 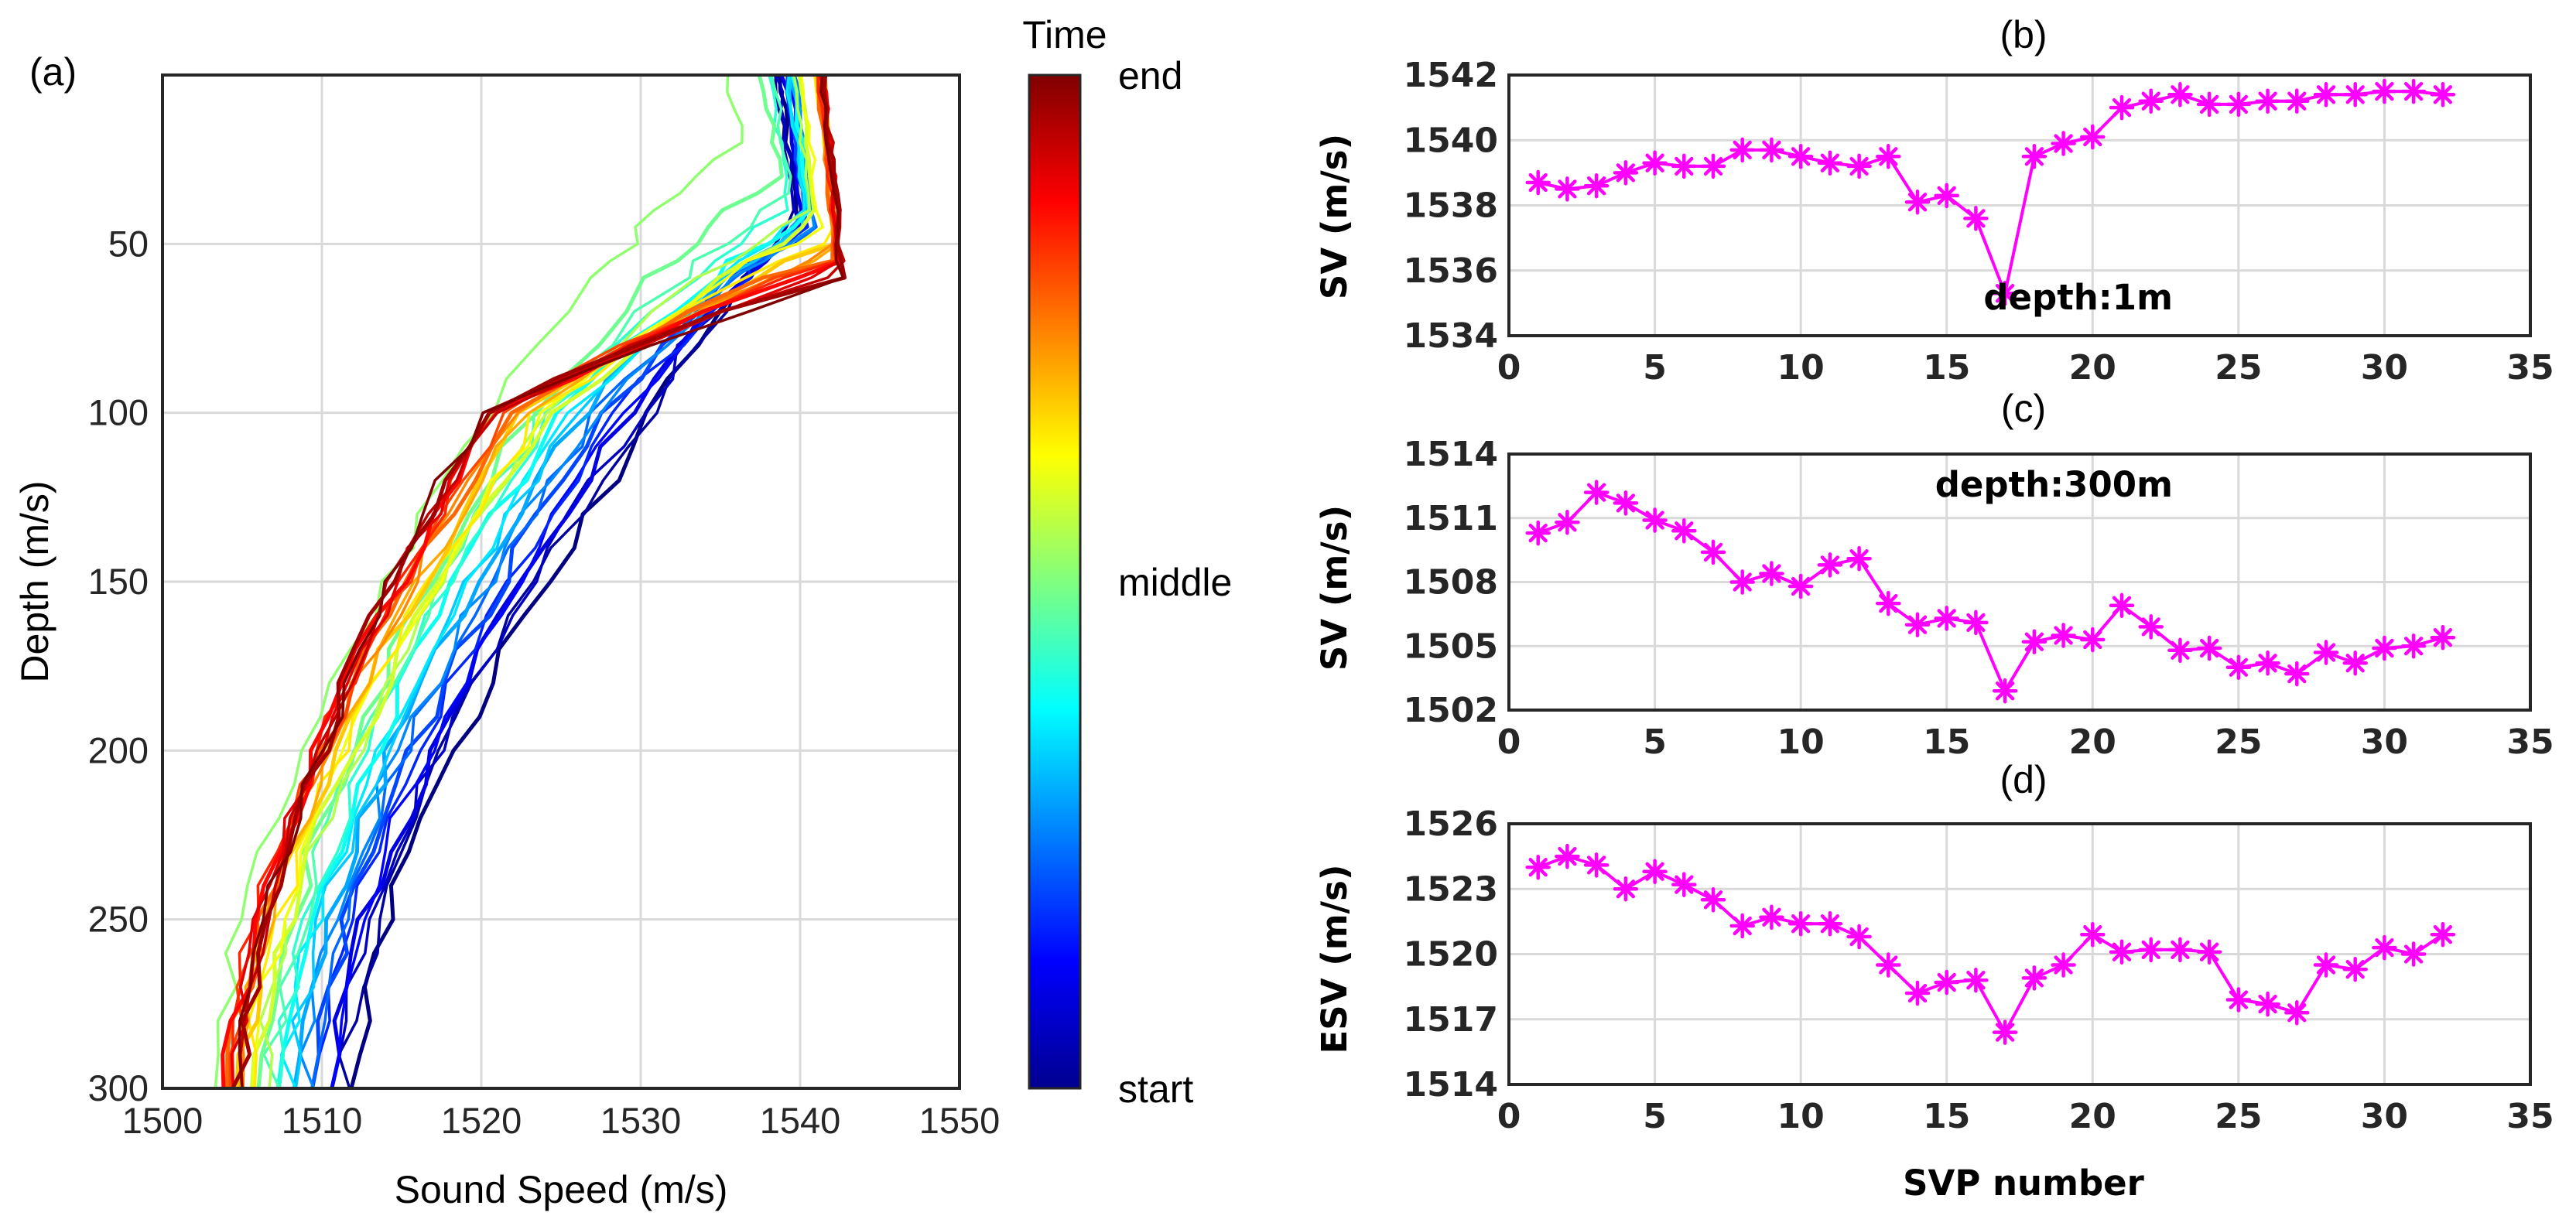 I want to click on panel-d-xlabel: SVP number, so click(x=2024, y=1183).